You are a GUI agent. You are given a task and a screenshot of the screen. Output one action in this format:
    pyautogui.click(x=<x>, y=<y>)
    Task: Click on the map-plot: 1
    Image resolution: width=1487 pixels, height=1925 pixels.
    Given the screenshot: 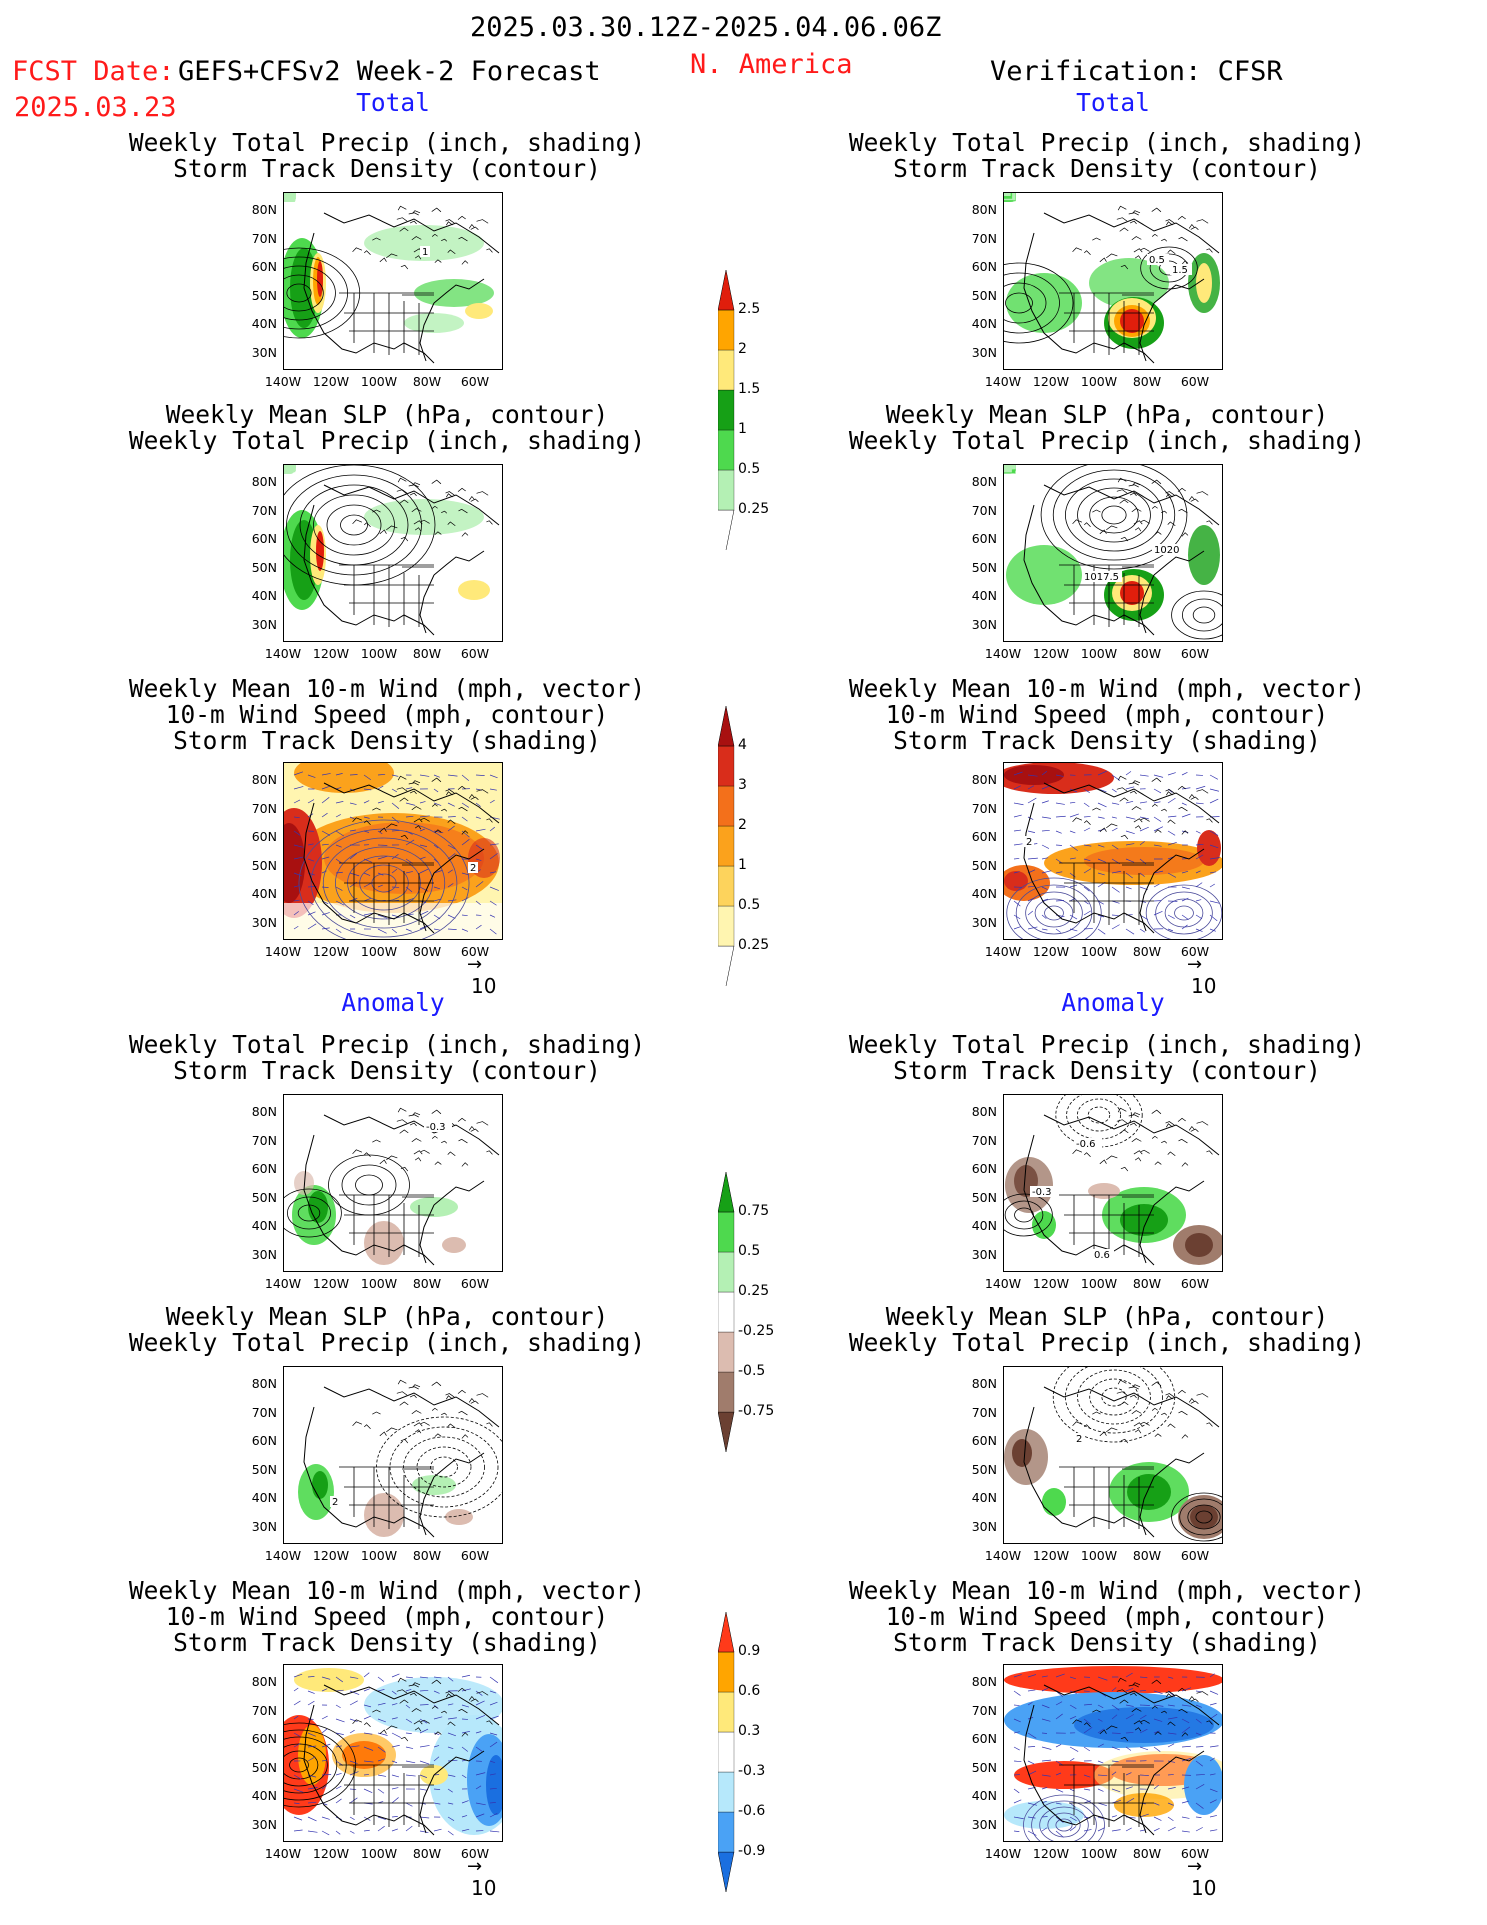 What is the action you would take?
    pyautogui.click(x=393, y=281)
    